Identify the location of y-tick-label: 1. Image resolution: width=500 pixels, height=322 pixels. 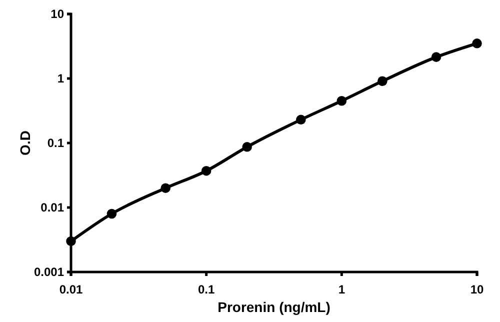
(60, 78).